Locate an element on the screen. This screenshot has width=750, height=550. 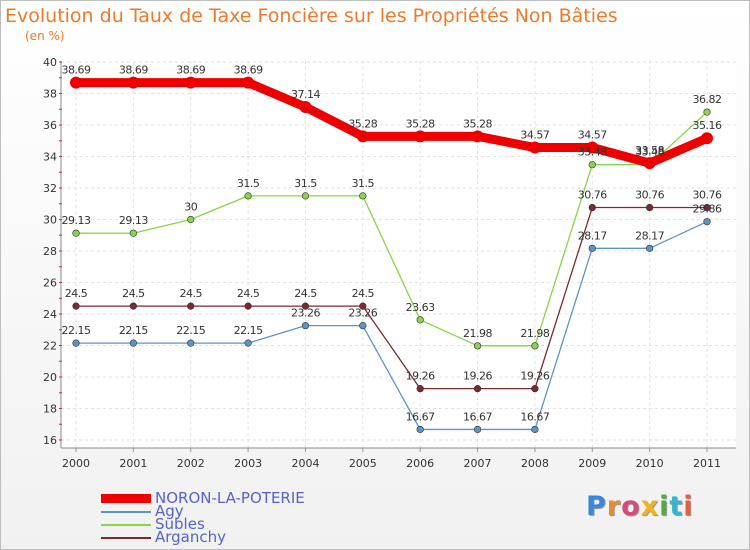
series-noron-la-poterie is located at coordinates (391, 123).